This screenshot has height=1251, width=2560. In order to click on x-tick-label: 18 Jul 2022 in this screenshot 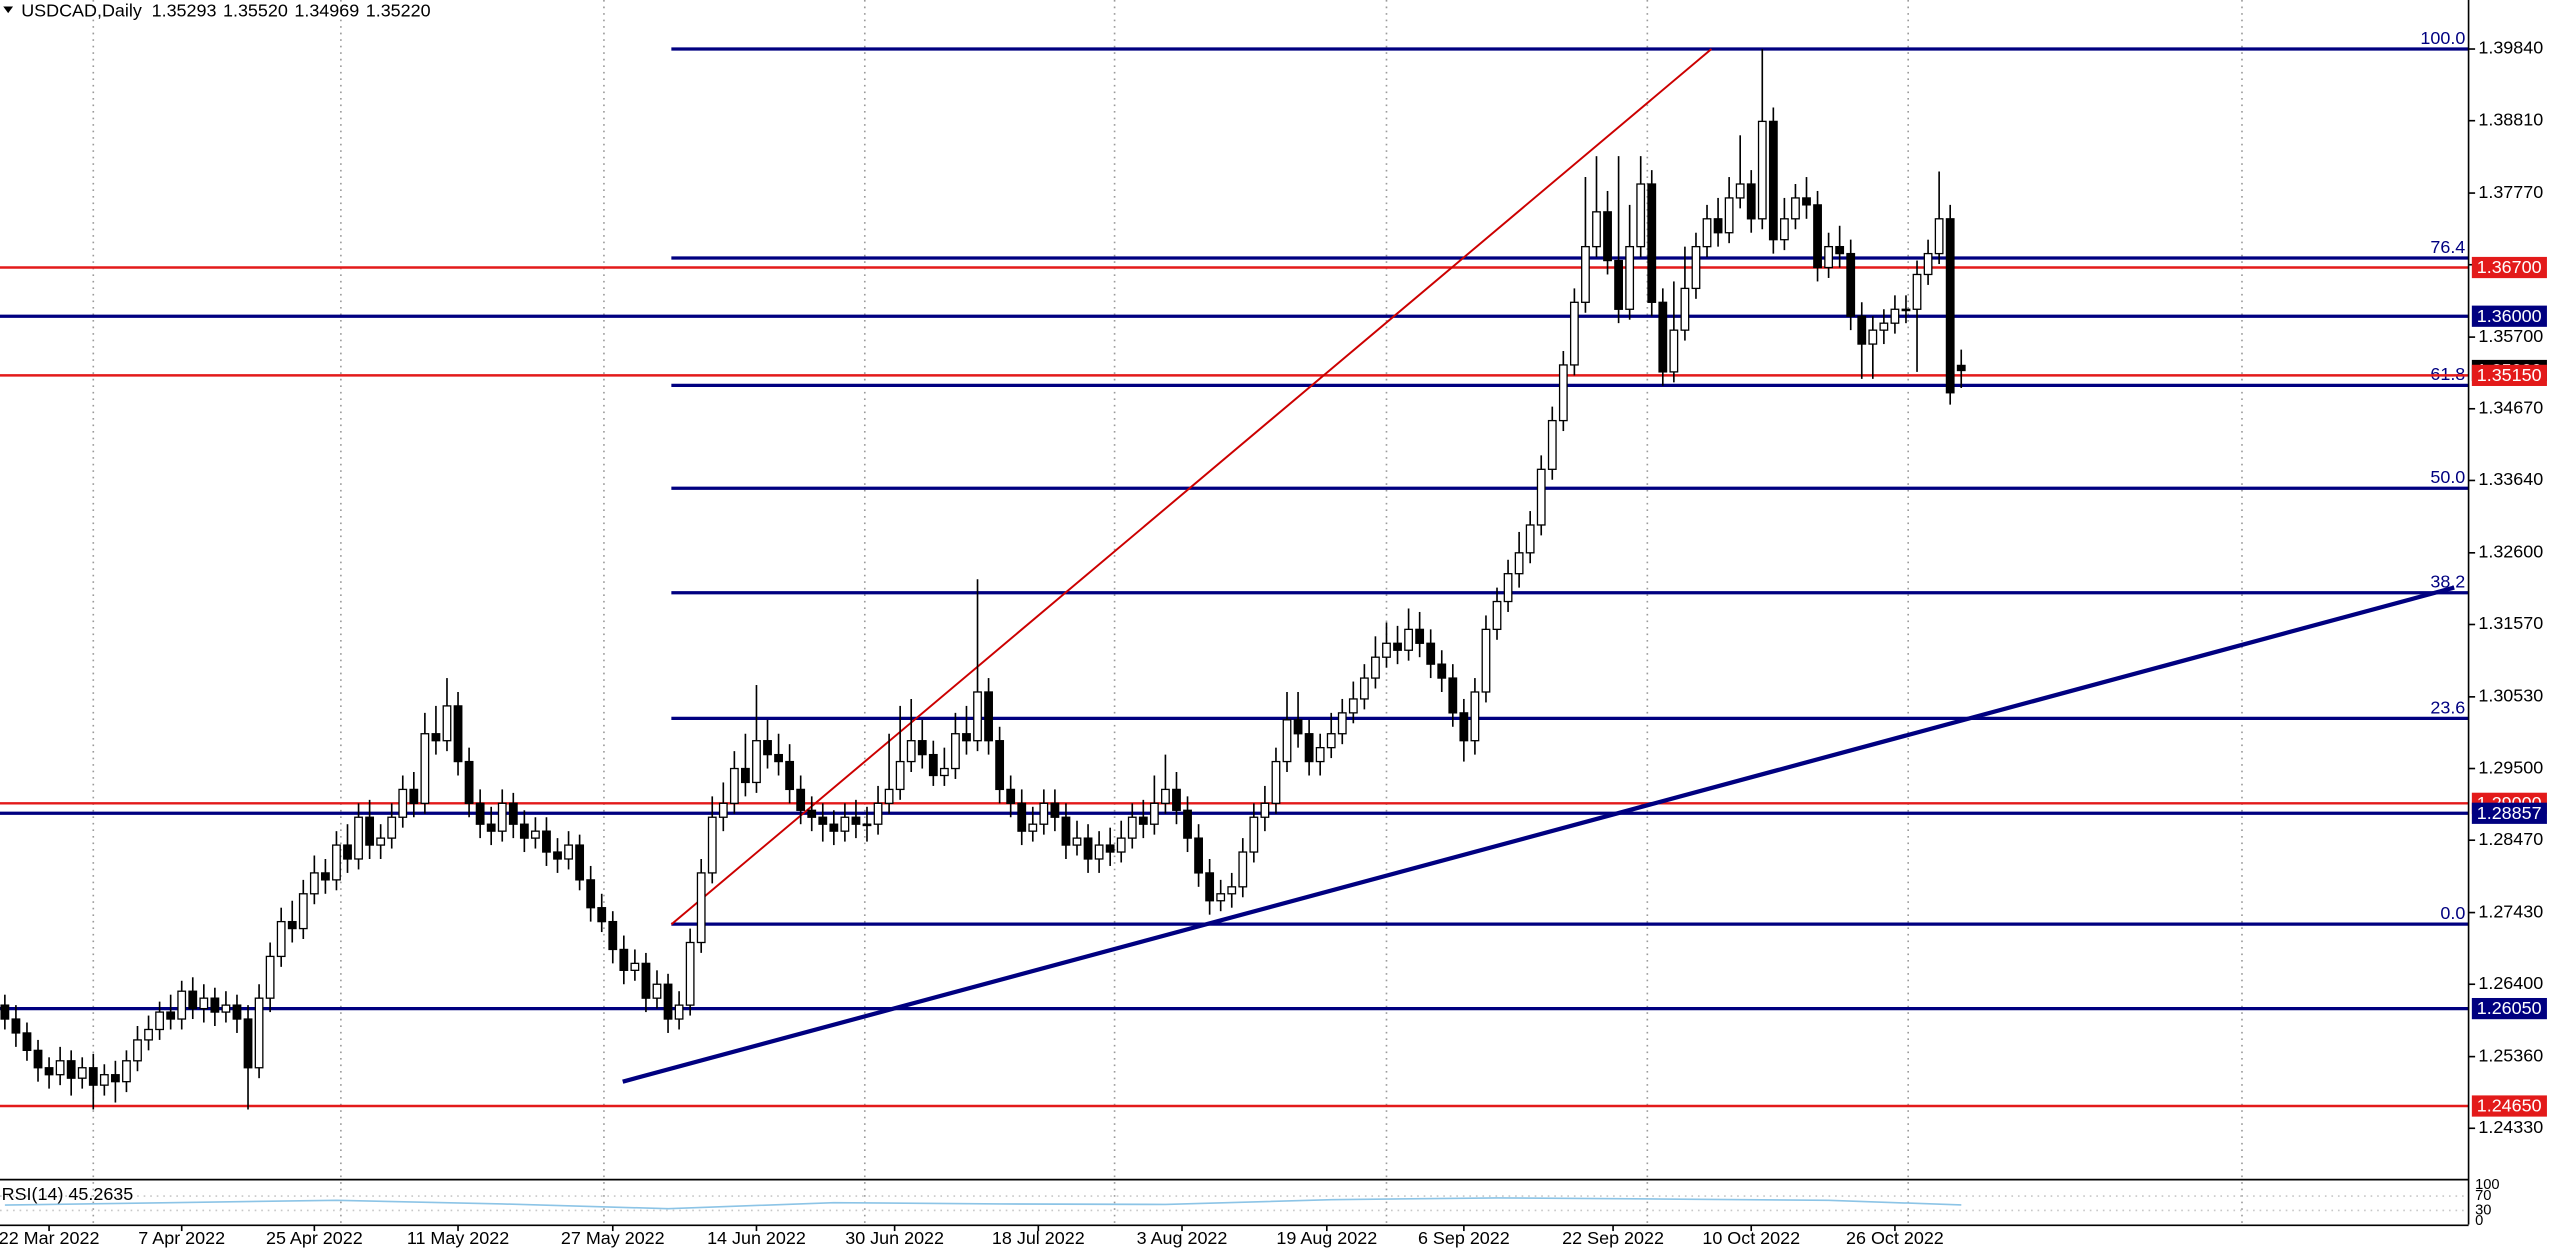, I will do `click(1038, 1238)`.